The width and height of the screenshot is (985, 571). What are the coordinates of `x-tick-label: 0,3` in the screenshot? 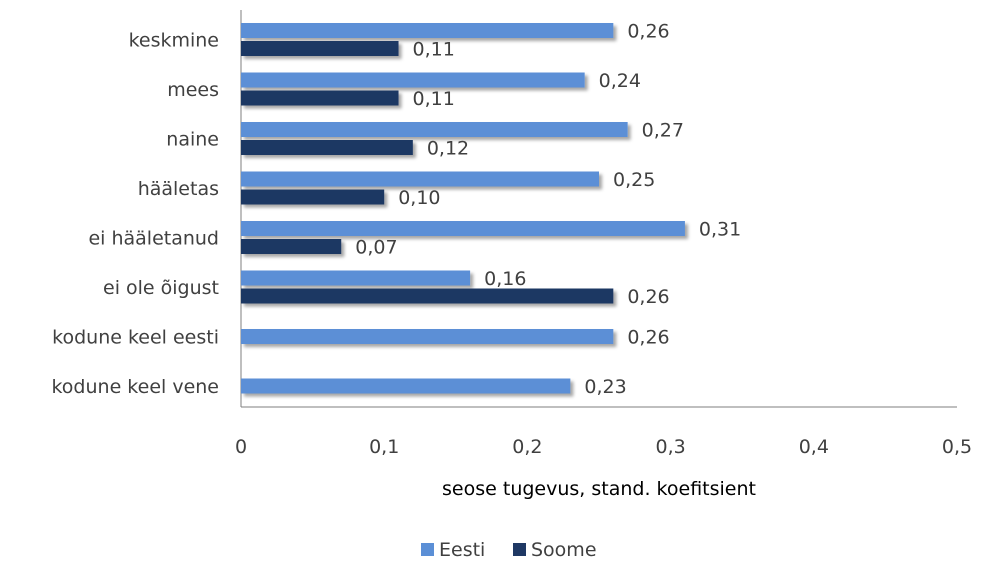 It's located at (670, 447).